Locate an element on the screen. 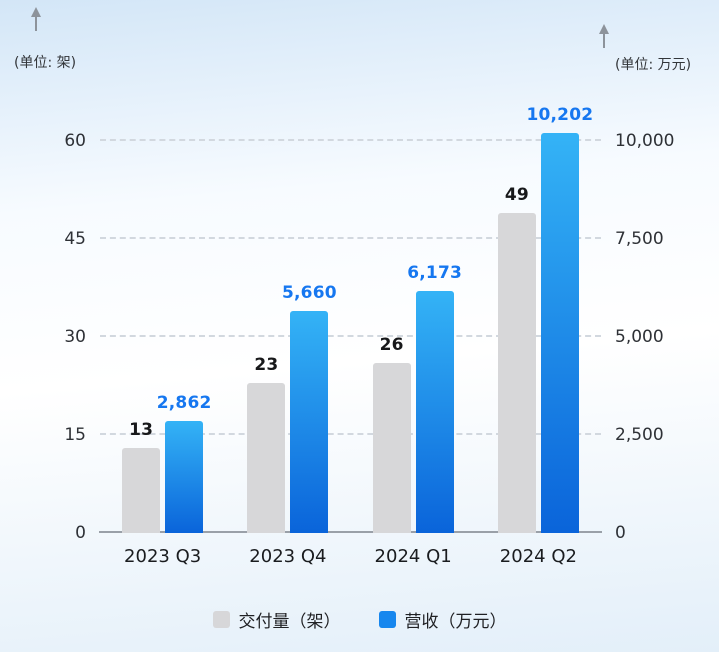 This screenshot has width=719, height=652. revenue-value-label: 6,173 is located at coordinates (435, 273).